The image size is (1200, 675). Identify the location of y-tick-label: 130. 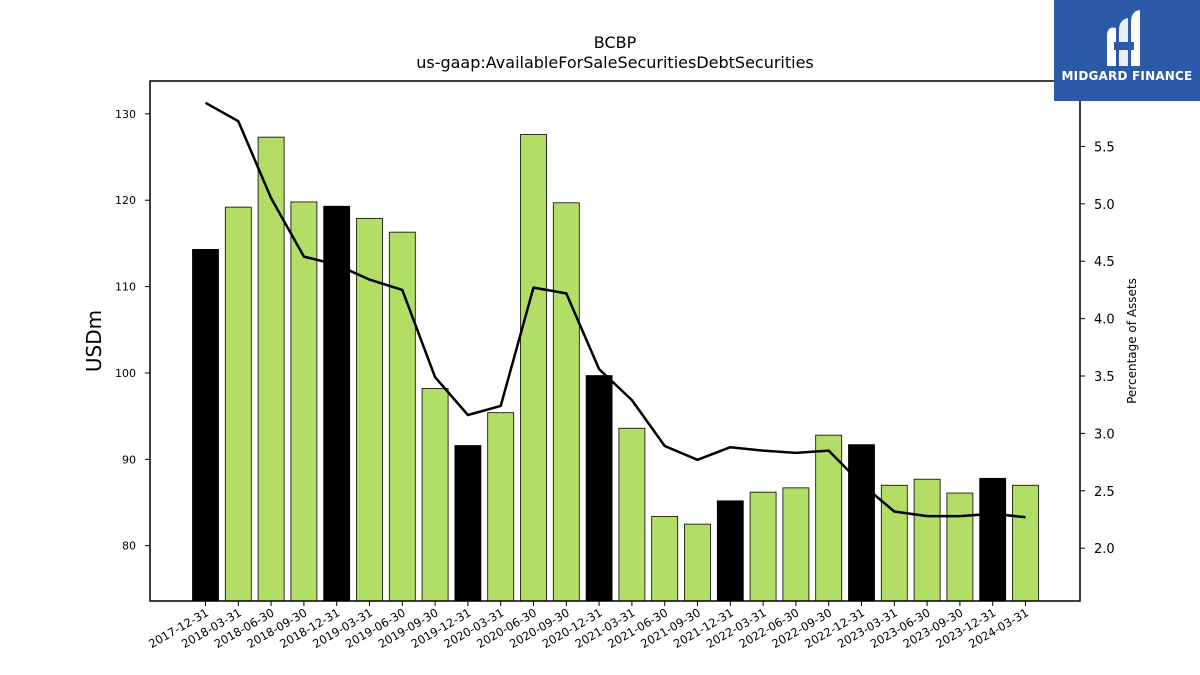
(125, 114).